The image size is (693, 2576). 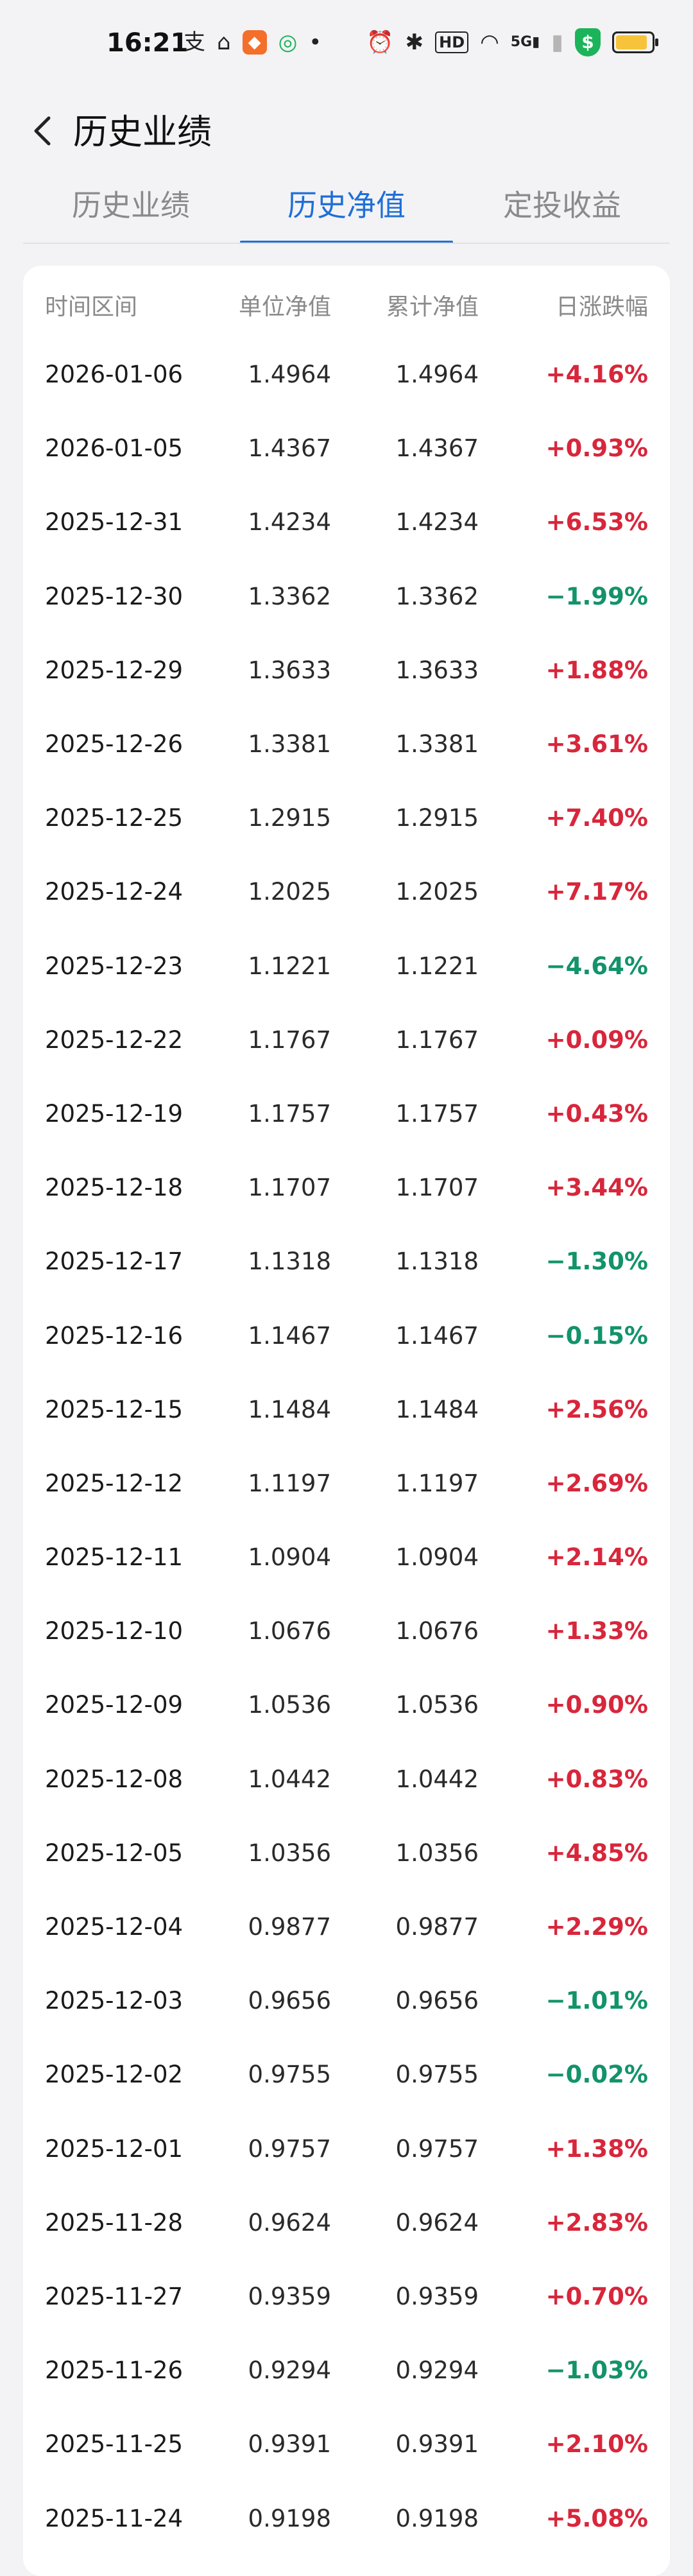 I want to click on cell-date: 2025-12-01, so click(x=115, y=2148).